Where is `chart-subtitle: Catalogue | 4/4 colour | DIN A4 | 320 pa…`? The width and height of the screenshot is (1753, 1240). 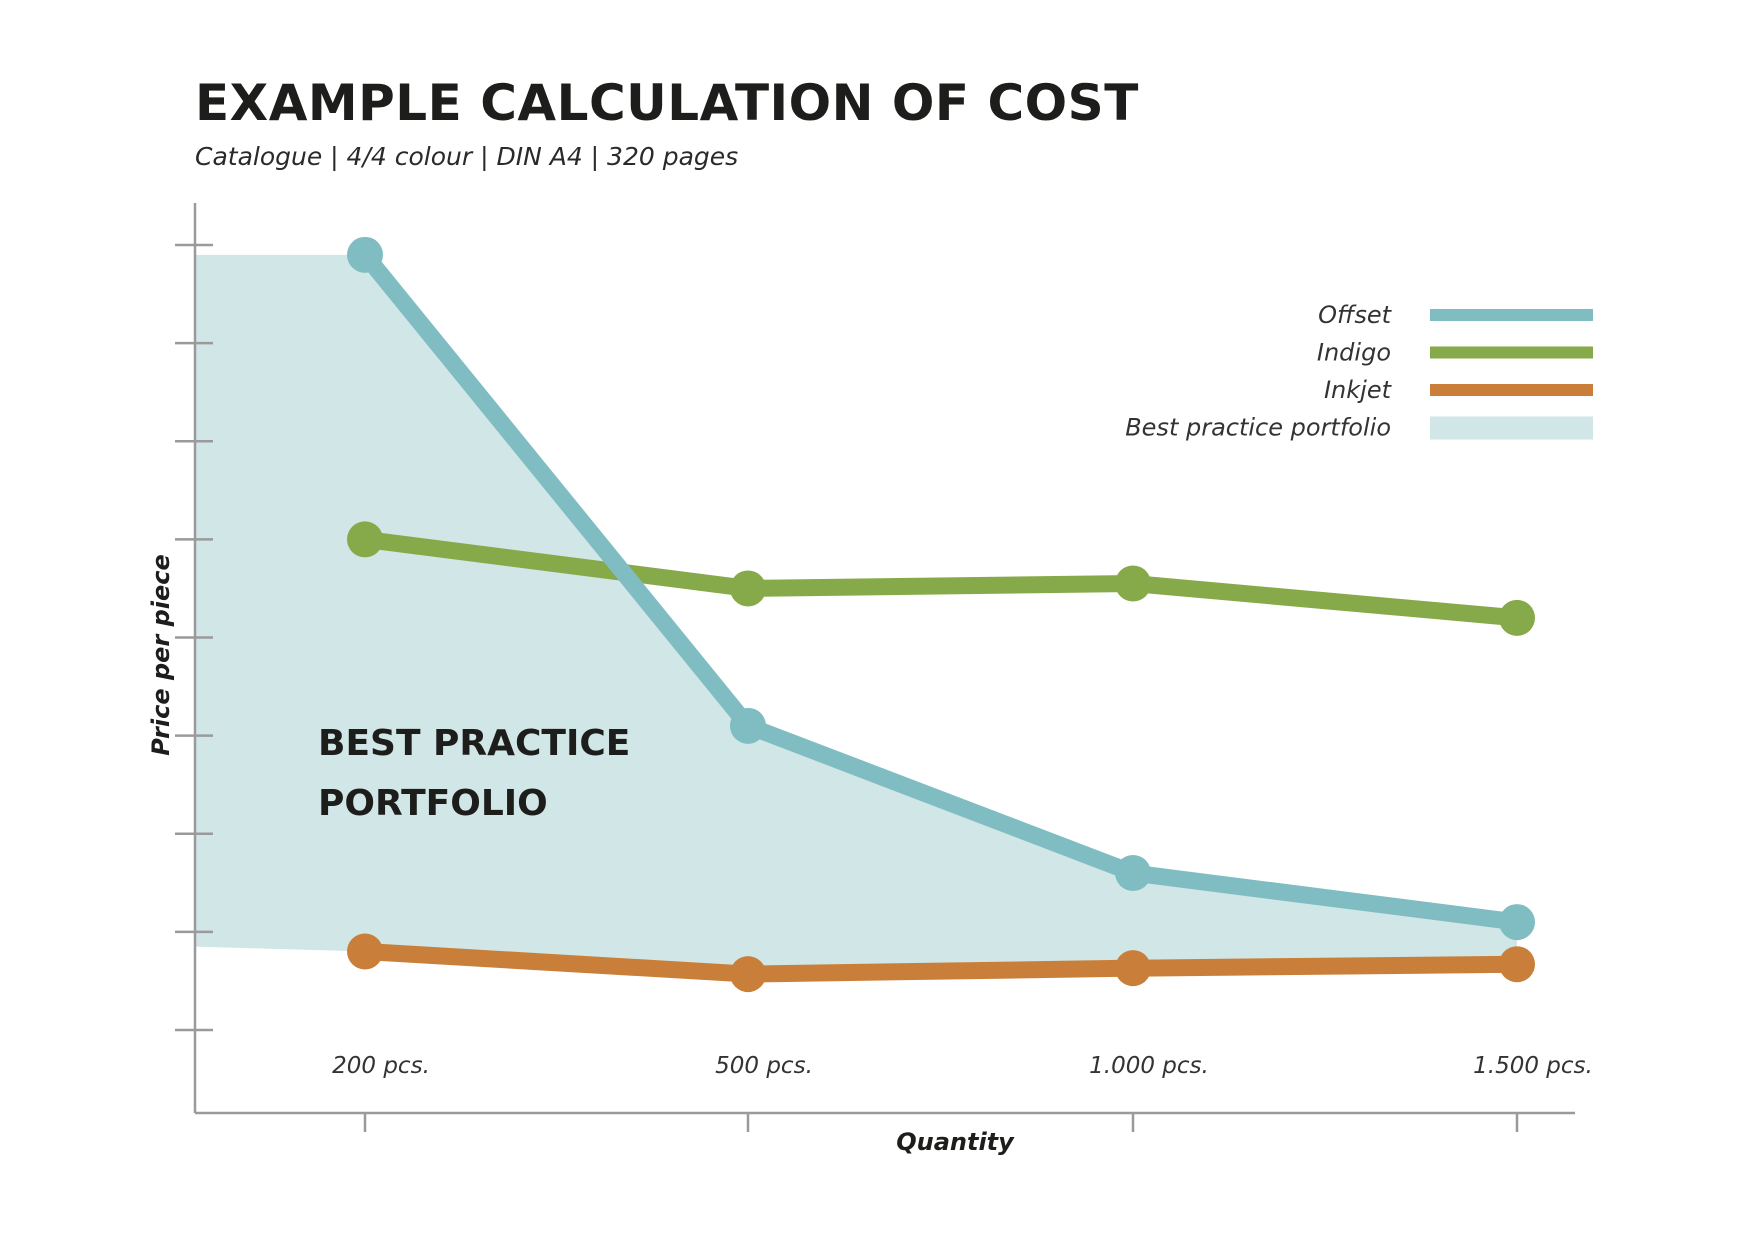
chart-subtitle: Catalogue | 4/4 colour | DIN A4 | 320 pa… is located at coordinates (467, 156).